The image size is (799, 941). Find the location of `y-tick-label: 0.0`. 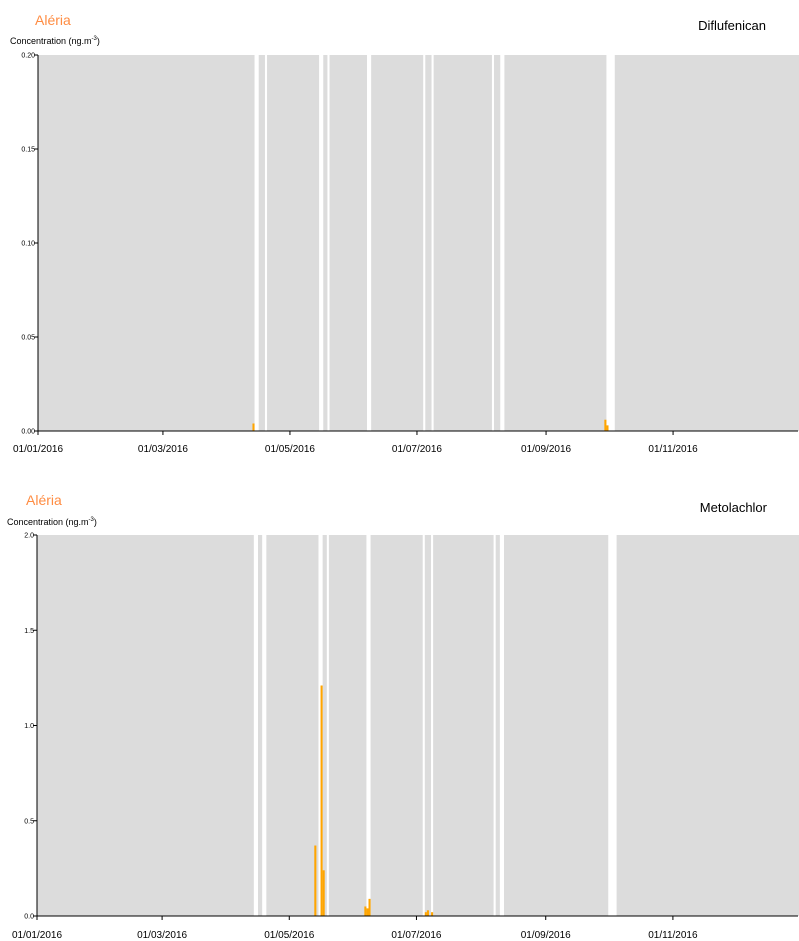

y-tick-label: 0.0 is located at coordinates (29, 917).